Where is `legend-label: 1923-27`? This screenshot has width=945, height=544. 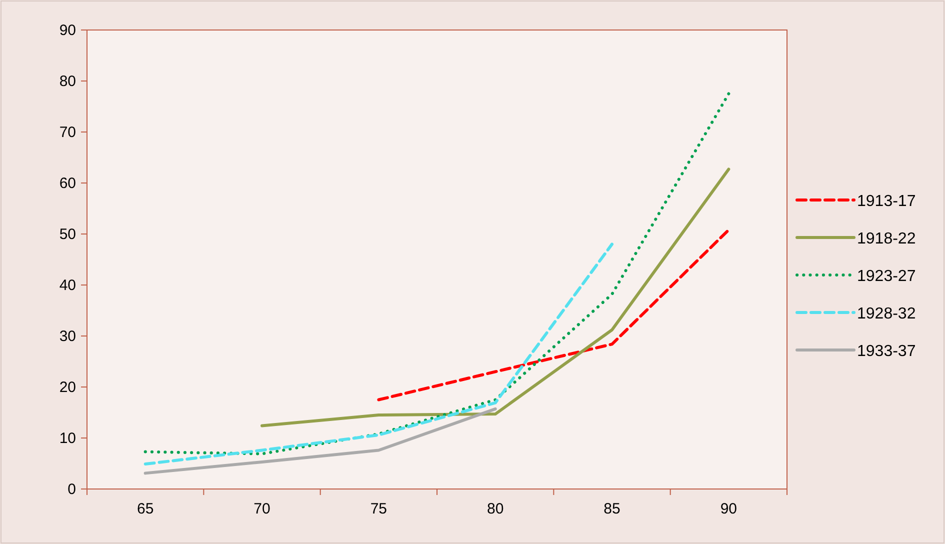
legend-label: 1923-27 is located at coordinates (886, 276).